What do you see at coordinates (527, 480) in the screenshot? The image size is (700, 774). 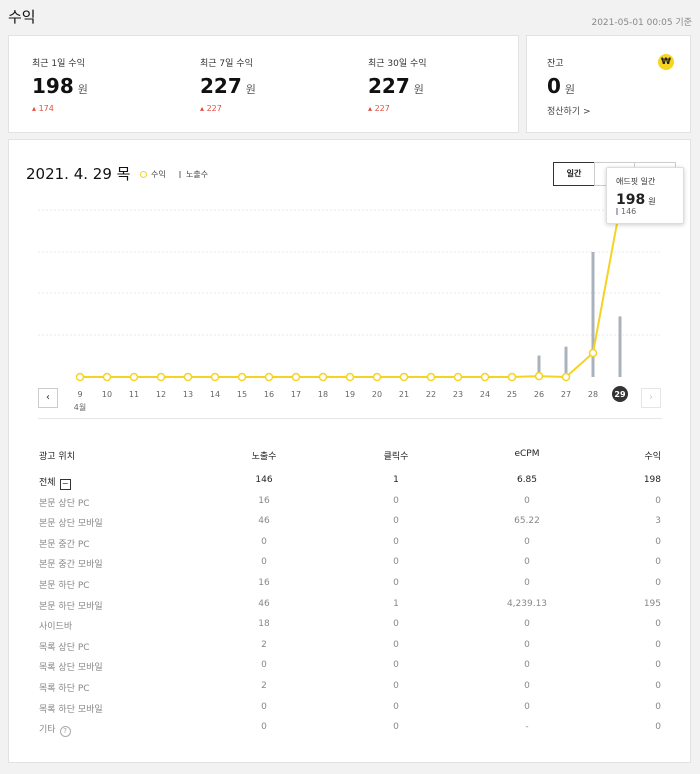 I see `cell-ecpm: 6.85` at bounding box center [527, 480].